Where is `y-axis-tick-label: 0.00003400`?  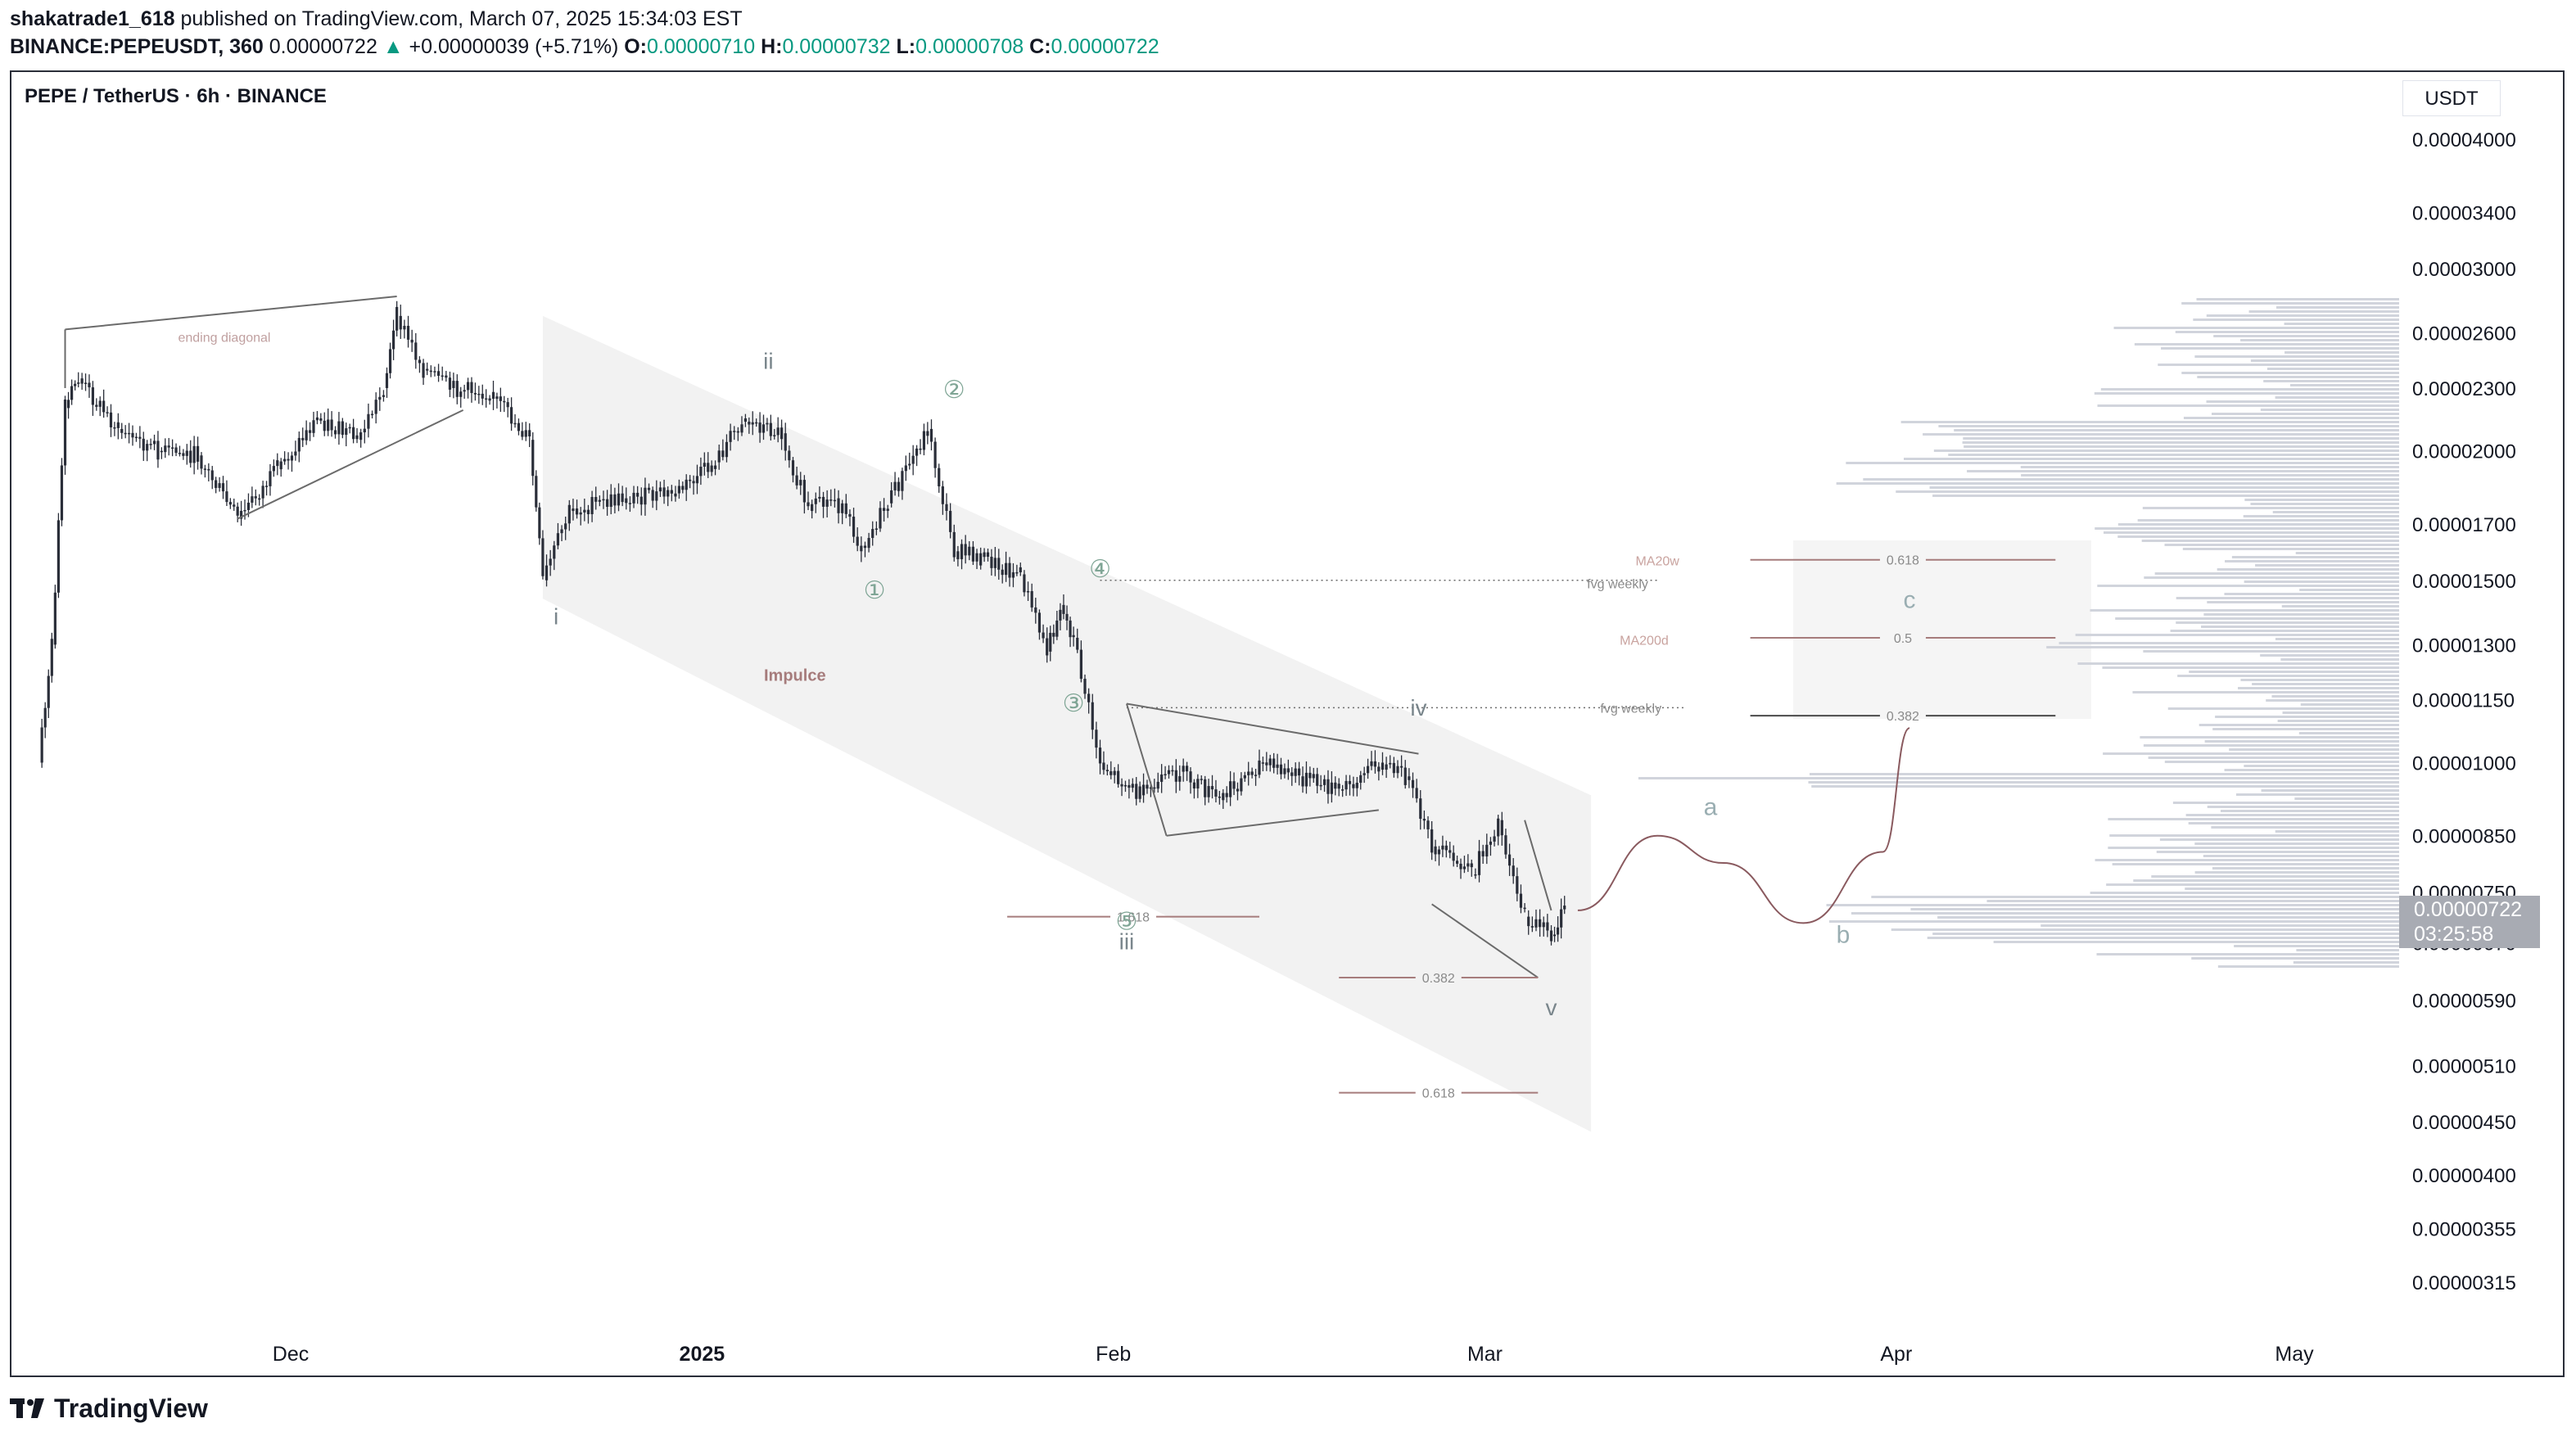
y-axis-tick-label: 0.00003400 is located at coordinates (2464, 213).